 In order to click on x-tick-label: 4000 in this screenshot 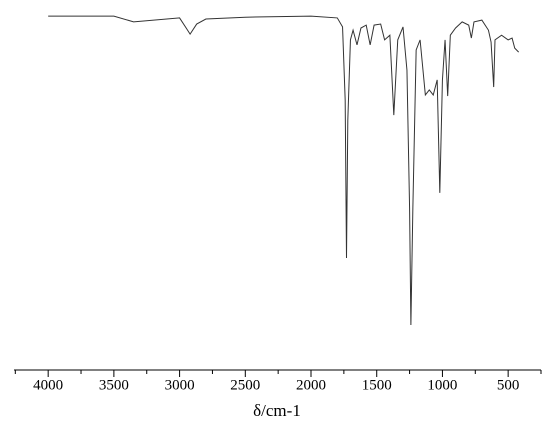, I will do `click(48, 385)`.